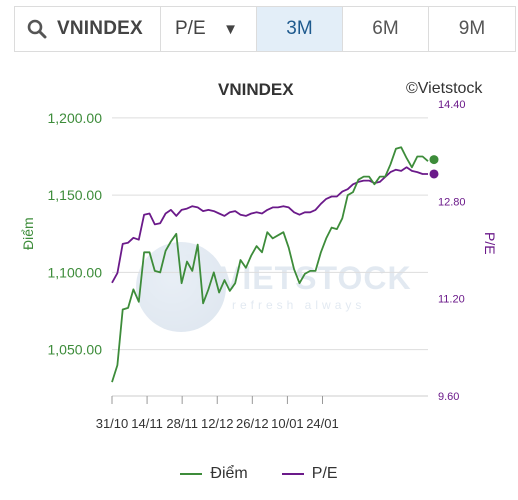 The width and height of the screenshot is (518, 500). Describe the element at coordinates (472, 28) in the screenshot. I see `range-tab-9m: 9M` at that location.